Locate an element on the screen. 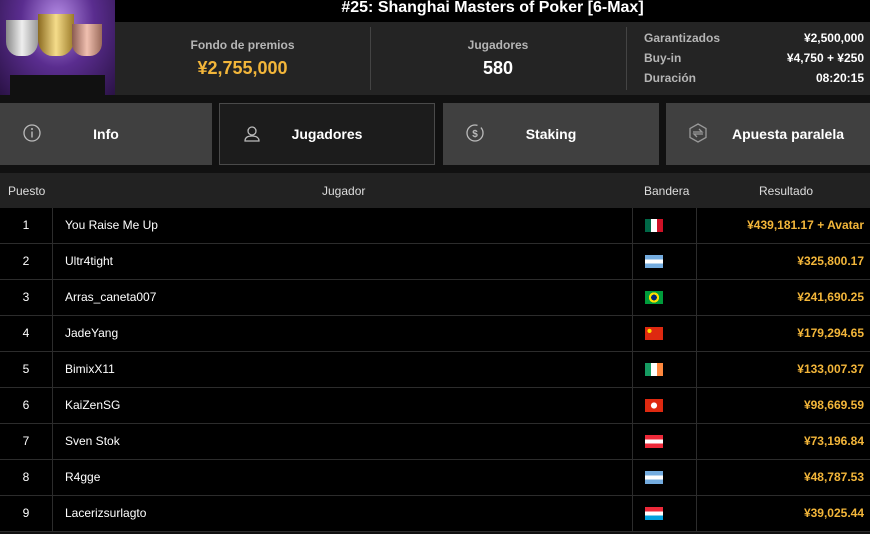  tab-apuesta-paralela: Apuesta paralela is located at coordinates (768, 134).